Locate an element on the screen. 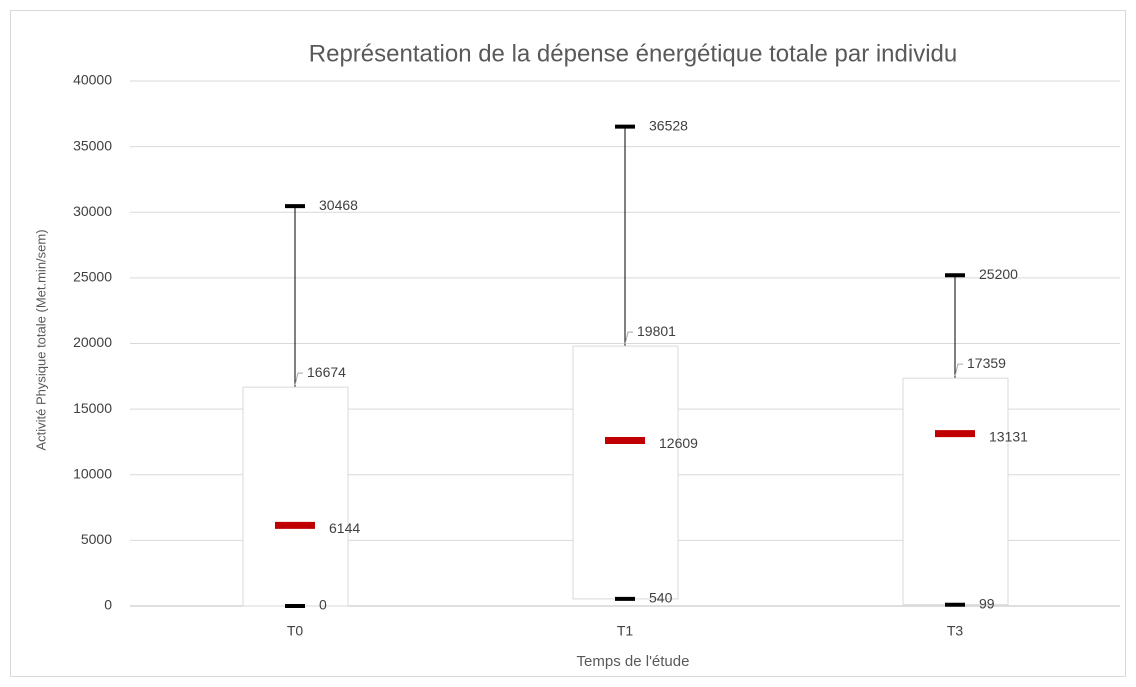  median-label: 12609 is located at coordinates (678, 443).